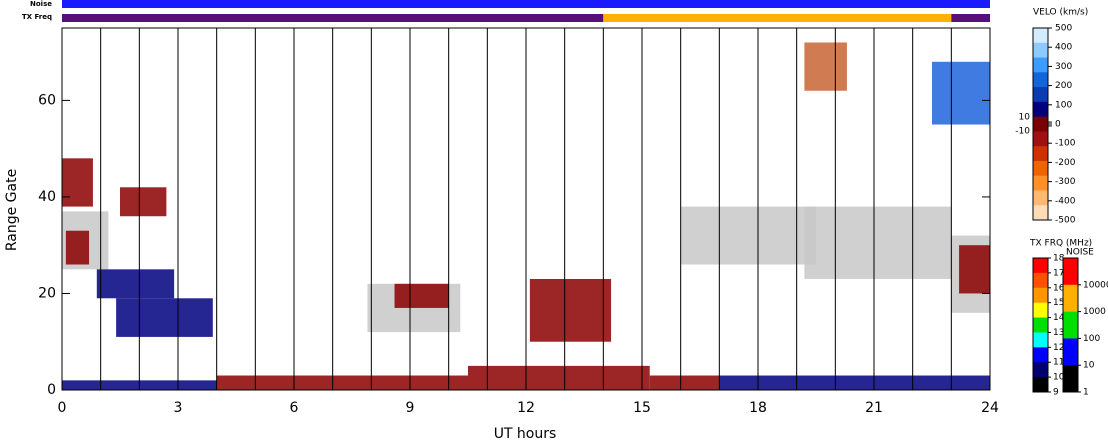  I want to click on velocity-tick-label: 0, so click(1058, 125).